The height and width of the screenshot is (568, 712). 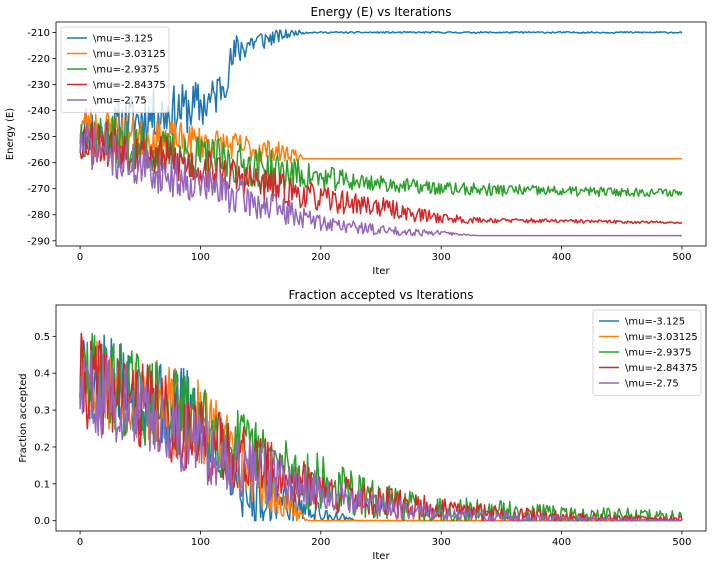 I want to click on y-tick-label: -220, so click(x=38, y=59).